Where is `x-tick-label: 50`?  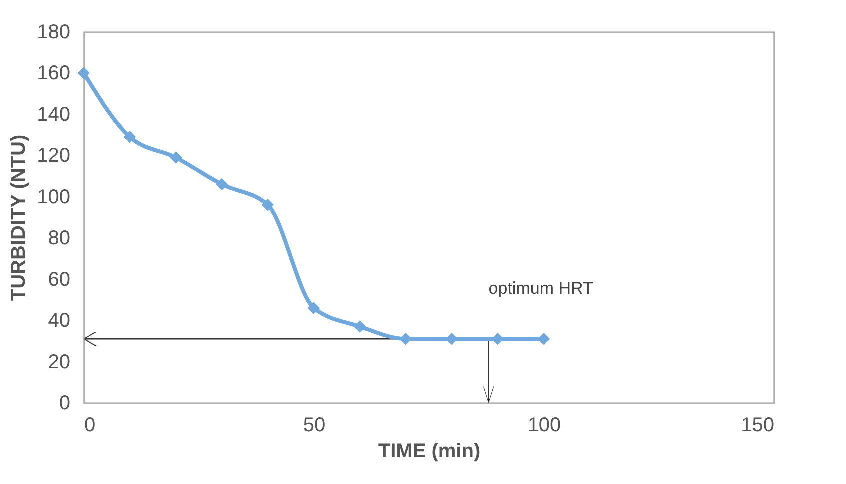
x-tick-label: 50 is located at coordinates (314, 425).